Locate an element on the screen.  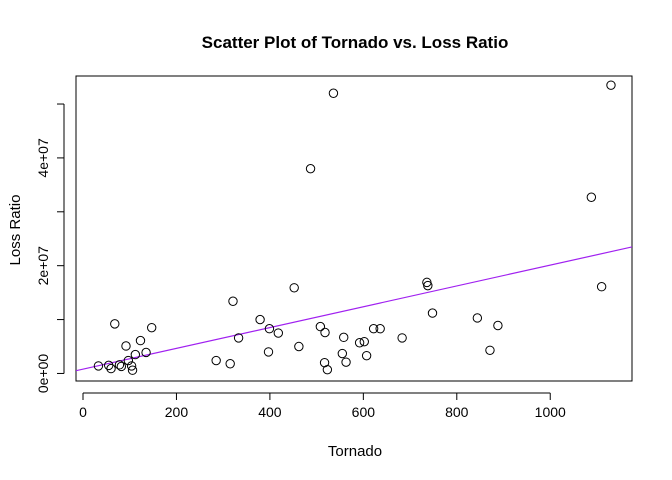
x-tick-label: 0 is located at coordinates (83, 412).